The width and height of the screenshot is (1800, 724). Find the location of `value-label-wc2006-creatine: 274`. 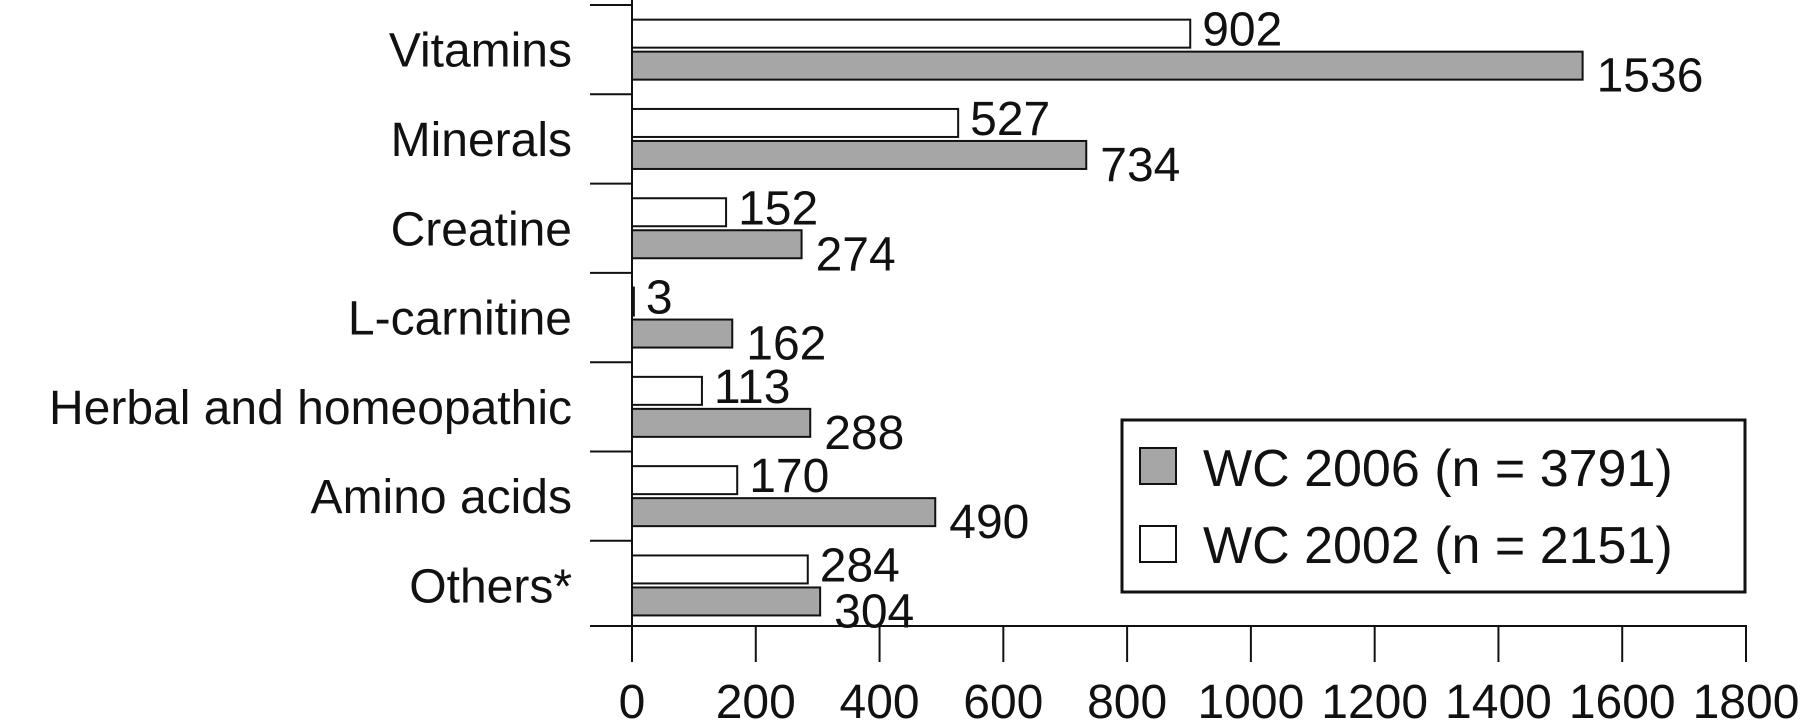

value-label-wc2006-creatine: 274 is located at coordinates (856, 254).